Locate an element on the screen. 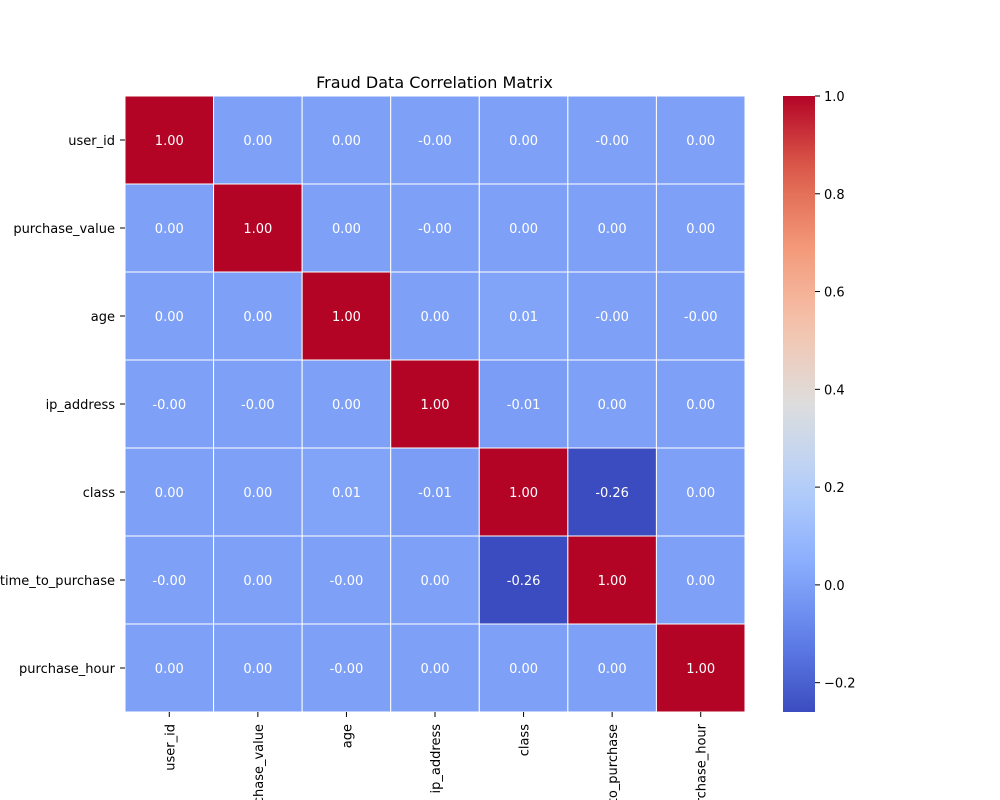 This screenshot has width=1000, height=800. column-tick-label: age is located at coordinates (347, 736).